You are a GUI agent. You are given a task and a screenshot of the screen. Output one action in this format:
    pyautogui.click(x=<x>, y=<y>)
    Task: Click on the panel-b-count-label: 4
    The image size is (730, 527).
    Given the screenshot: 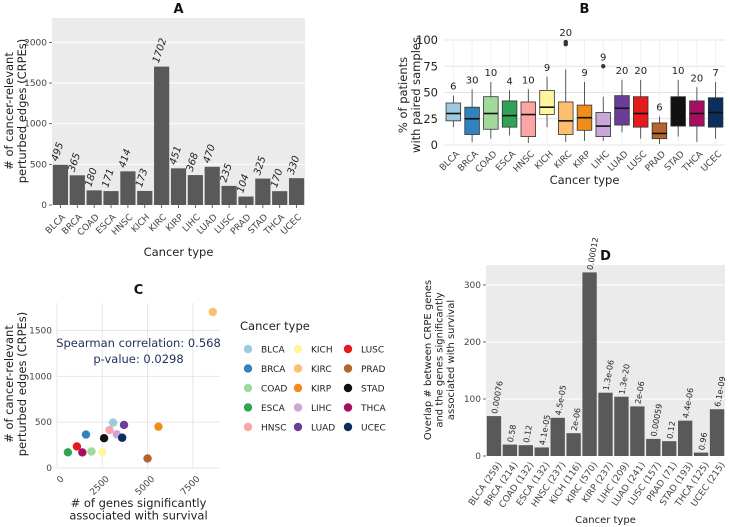 What is the action you would take?
    pyautogui.click(x=509, y=81)
    